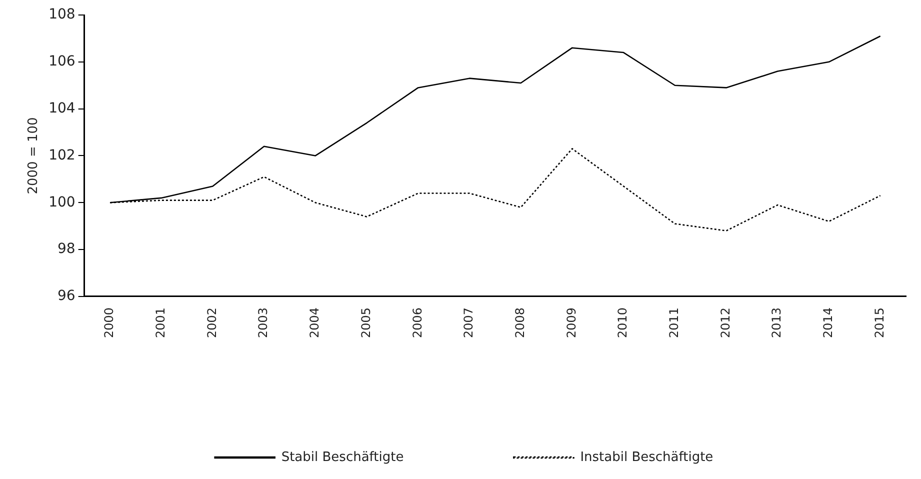 Image resolution: width=921 pixels, height=479 pixels. Describe the element at coordinates (62, 108) in the screenshot. I see `y-tick-label: 104` at that location.